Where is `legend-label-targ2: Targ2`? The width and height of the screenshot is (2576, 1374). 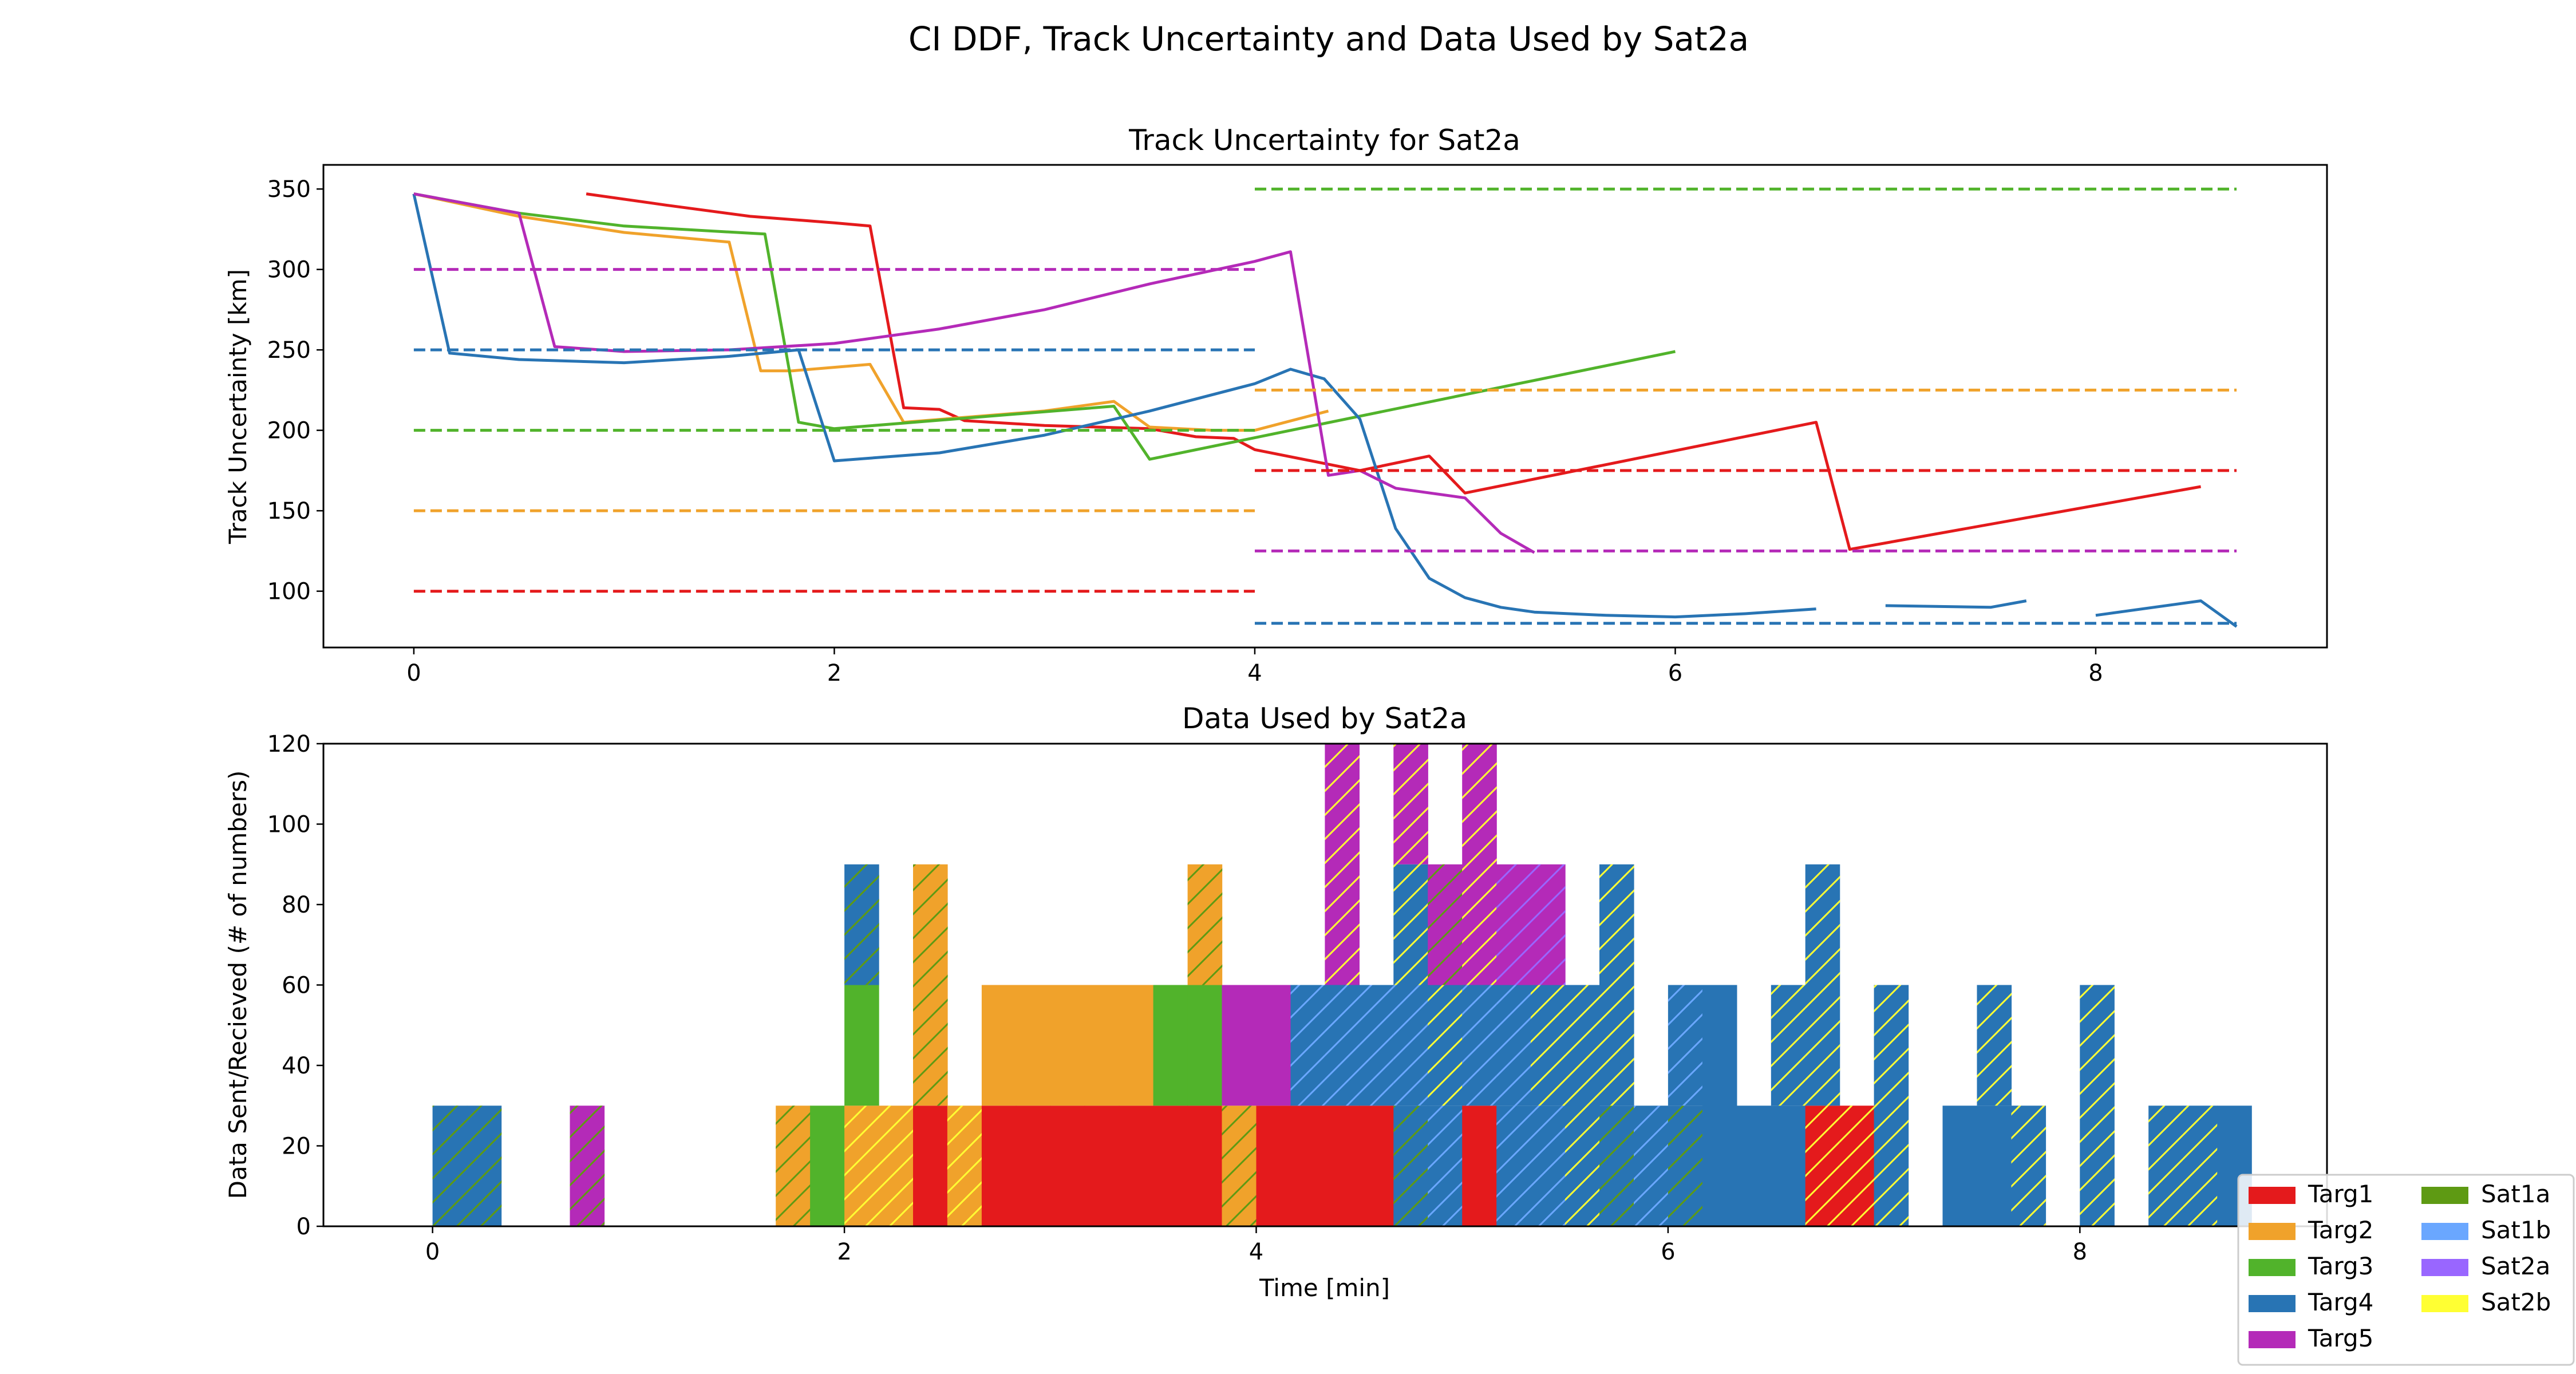 legend-label-targ2: Targ2 is located at coordinates (2340, 1230).